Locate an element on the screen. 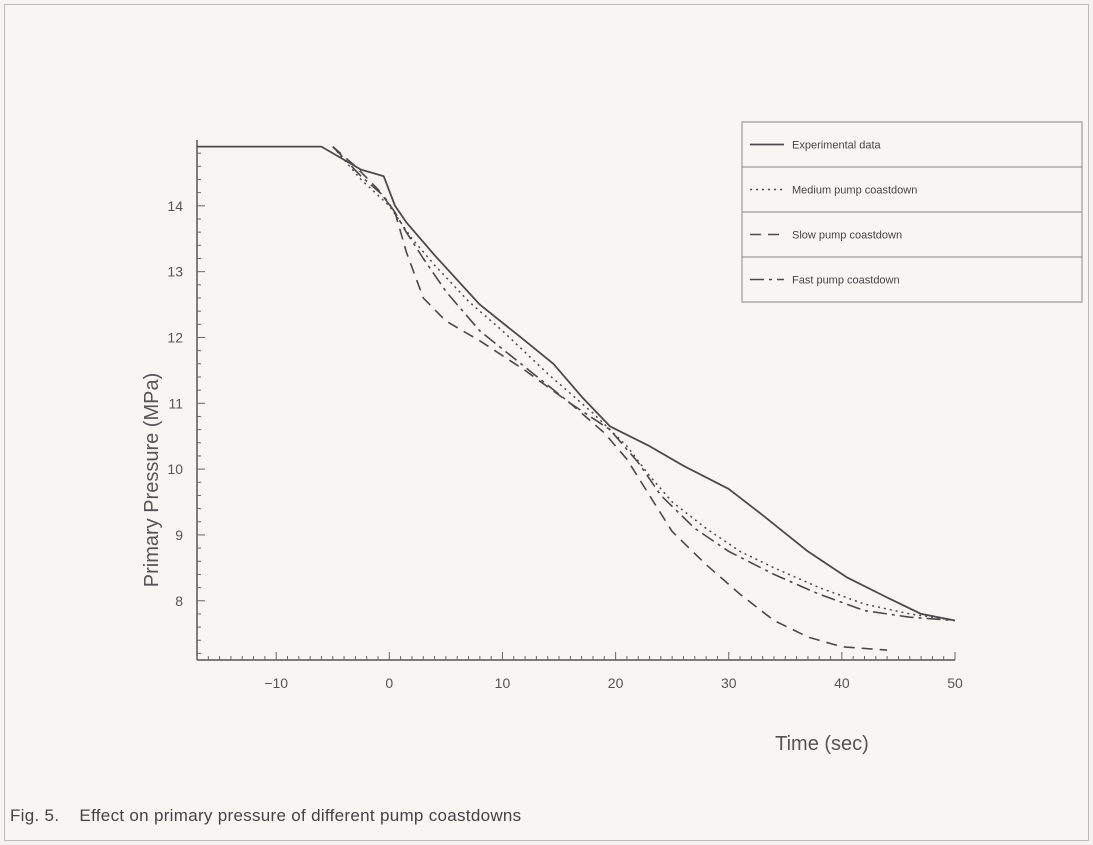  y-tick-label: 11 is located at coordinates (175, 403).